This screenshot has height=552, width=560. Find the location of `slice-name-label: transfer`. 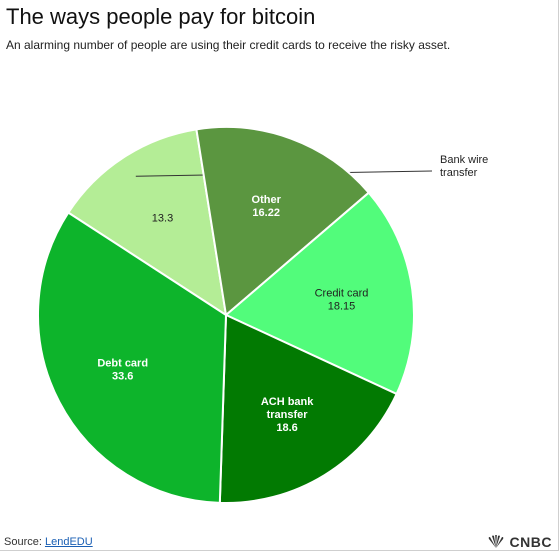

slice-name-label: transfer is located at coordinates (288, 415).